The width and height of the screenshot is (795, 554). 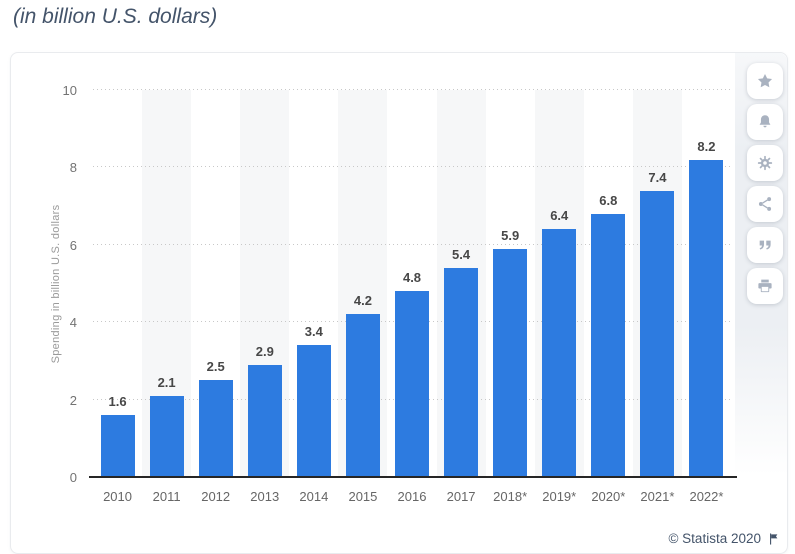 What do you see at coordinates (413, 477) in the screenshot?
I see `x-axis-line` at bounding box center [413, 477].